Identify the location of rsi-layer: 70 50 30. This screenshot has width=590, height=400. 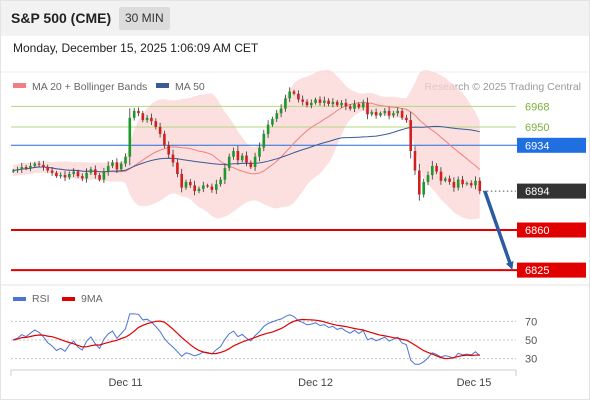
(274, 339).